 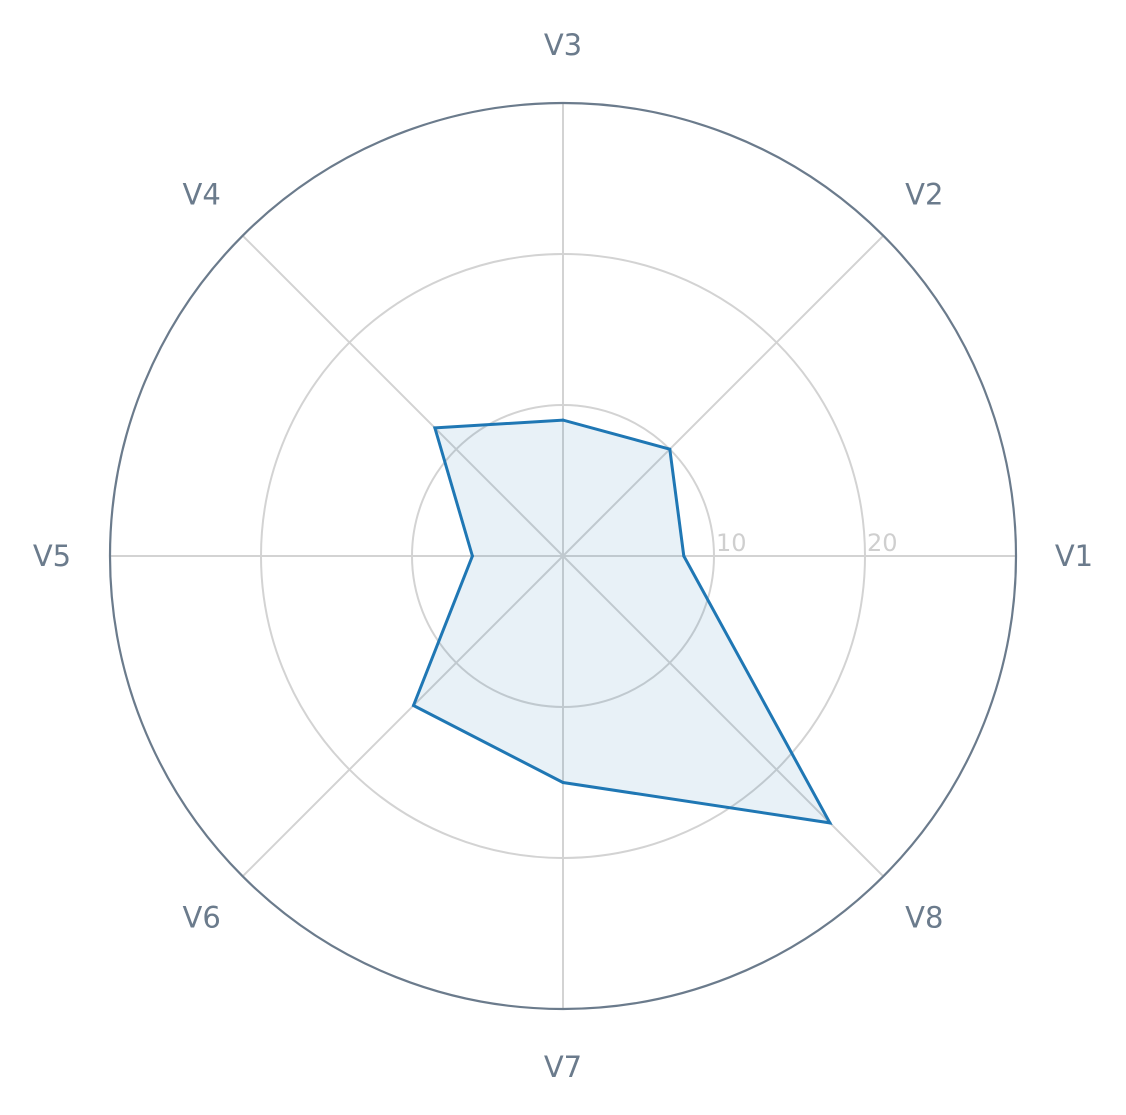 What do you see at coordinates (723, 395) in the screenshot?
I see `spoke-v2` at bounding box center [723, 395].